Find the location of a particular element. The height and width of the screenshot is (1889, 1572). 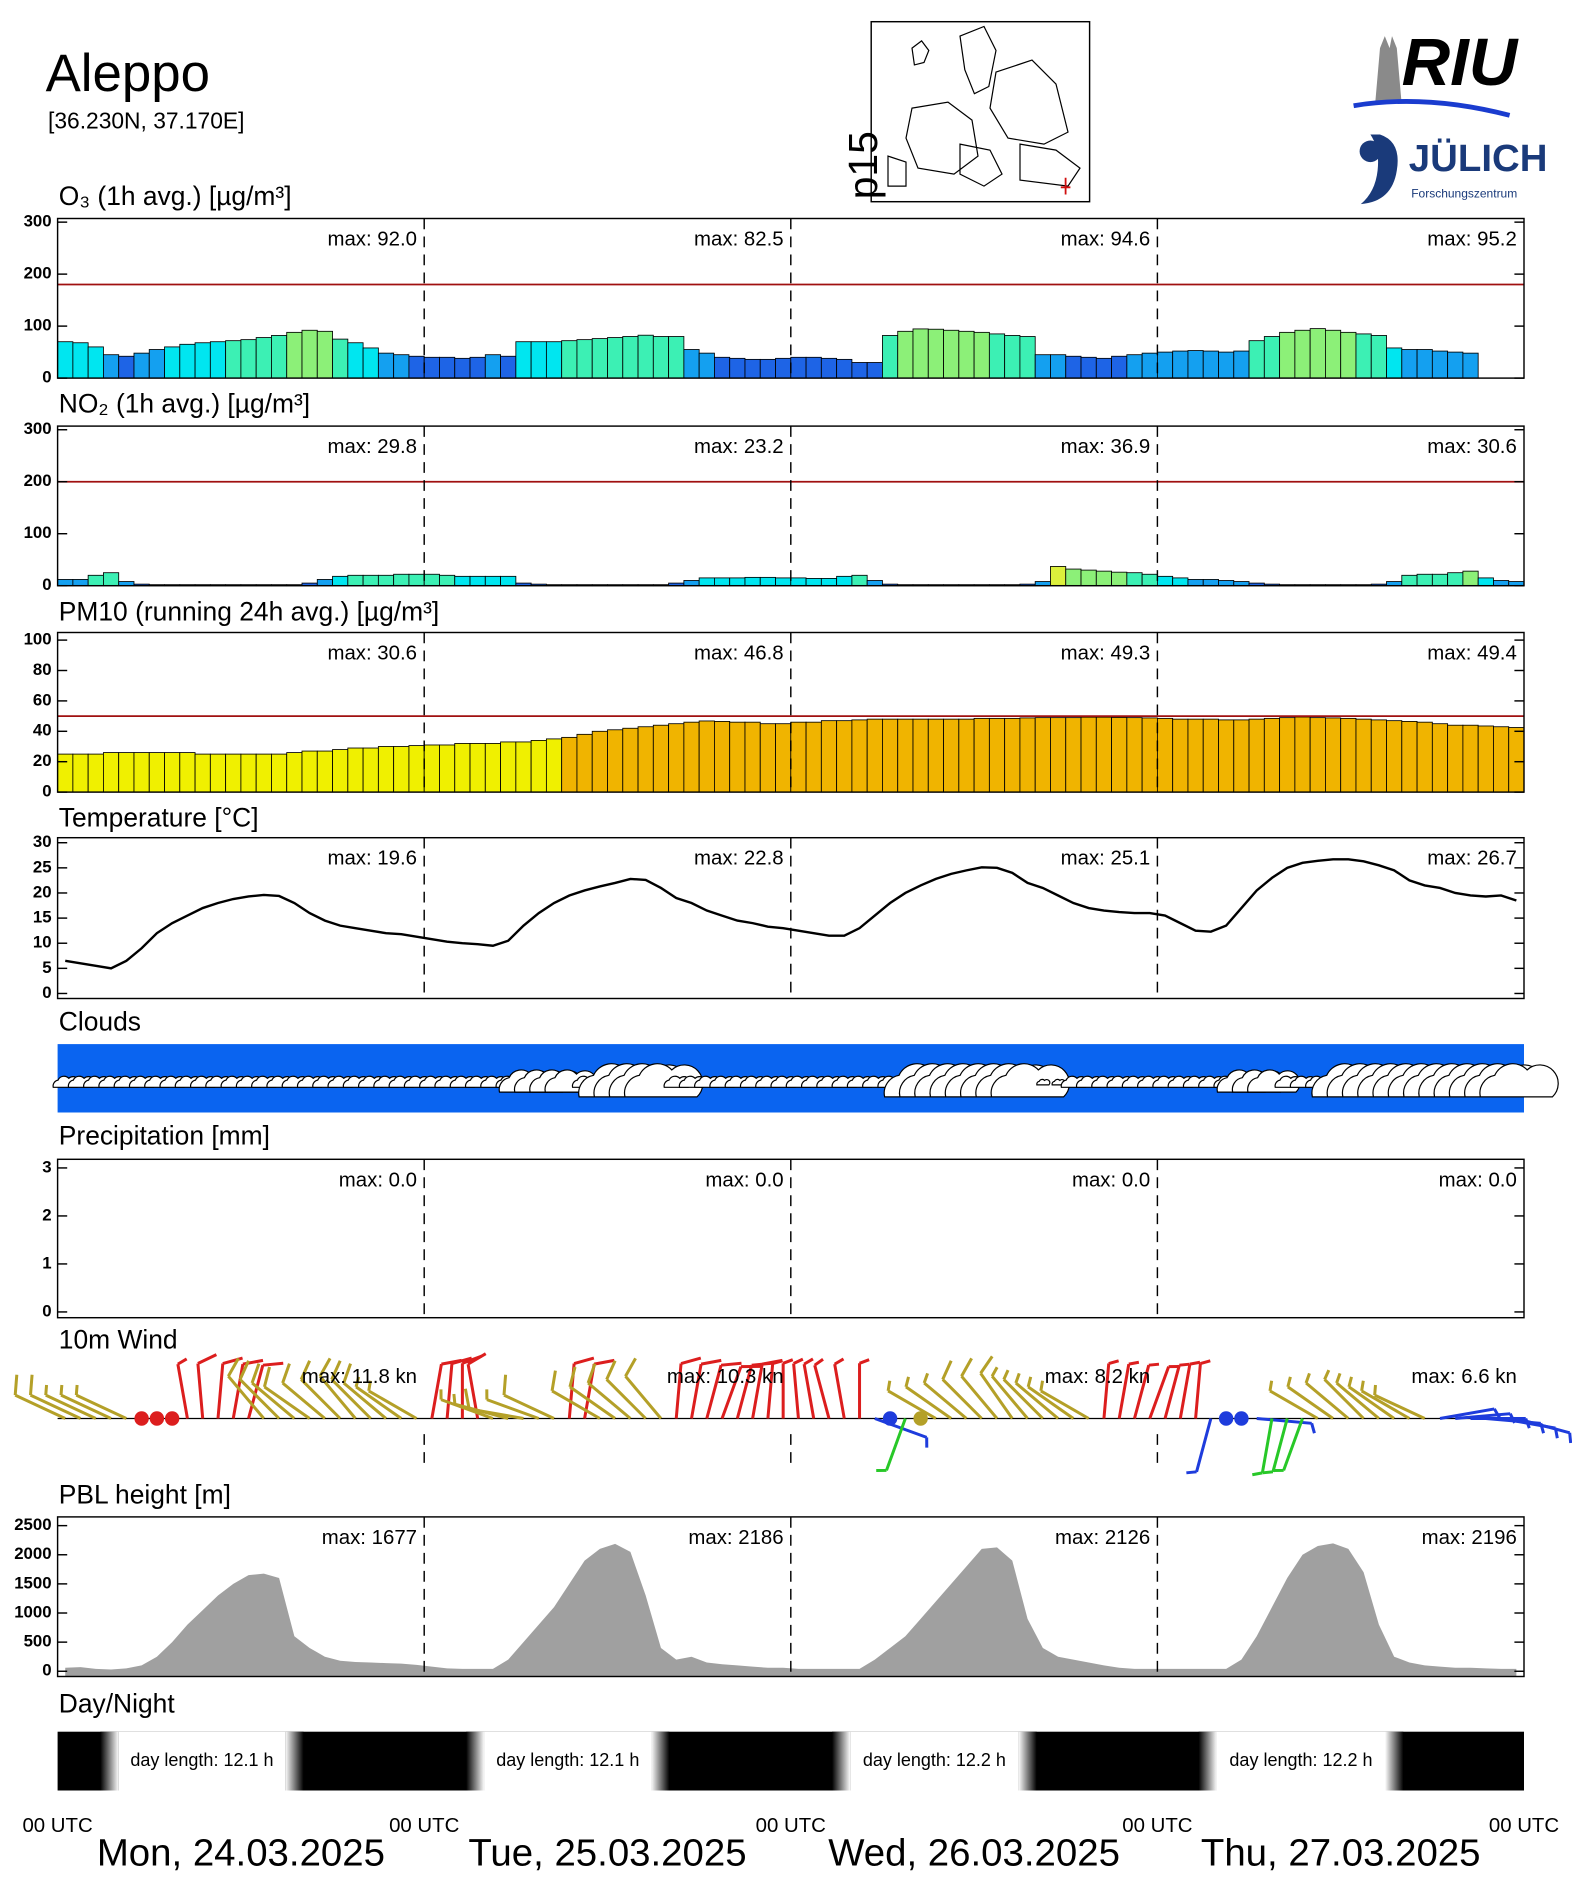

max-label: max: 22.8 is located at coordinates (739, 859).